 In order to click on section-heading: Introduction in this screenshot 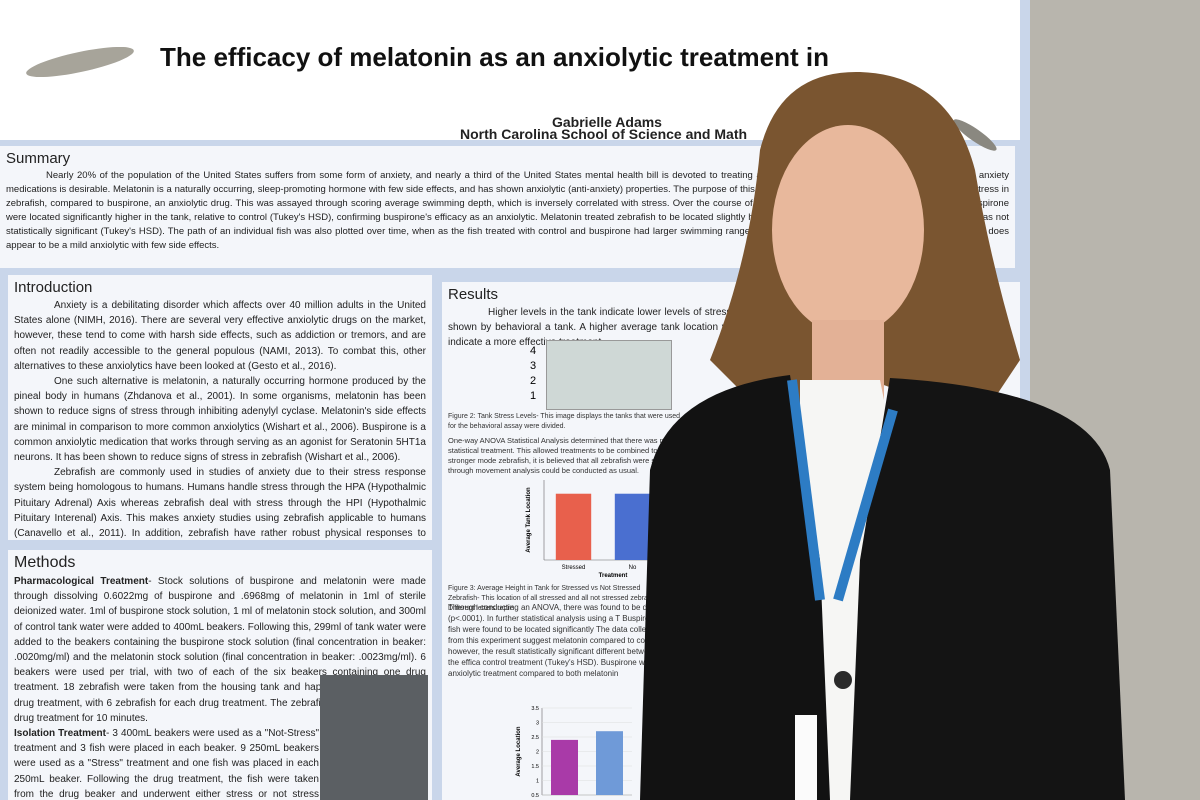, I will do `click(53, 287)`.